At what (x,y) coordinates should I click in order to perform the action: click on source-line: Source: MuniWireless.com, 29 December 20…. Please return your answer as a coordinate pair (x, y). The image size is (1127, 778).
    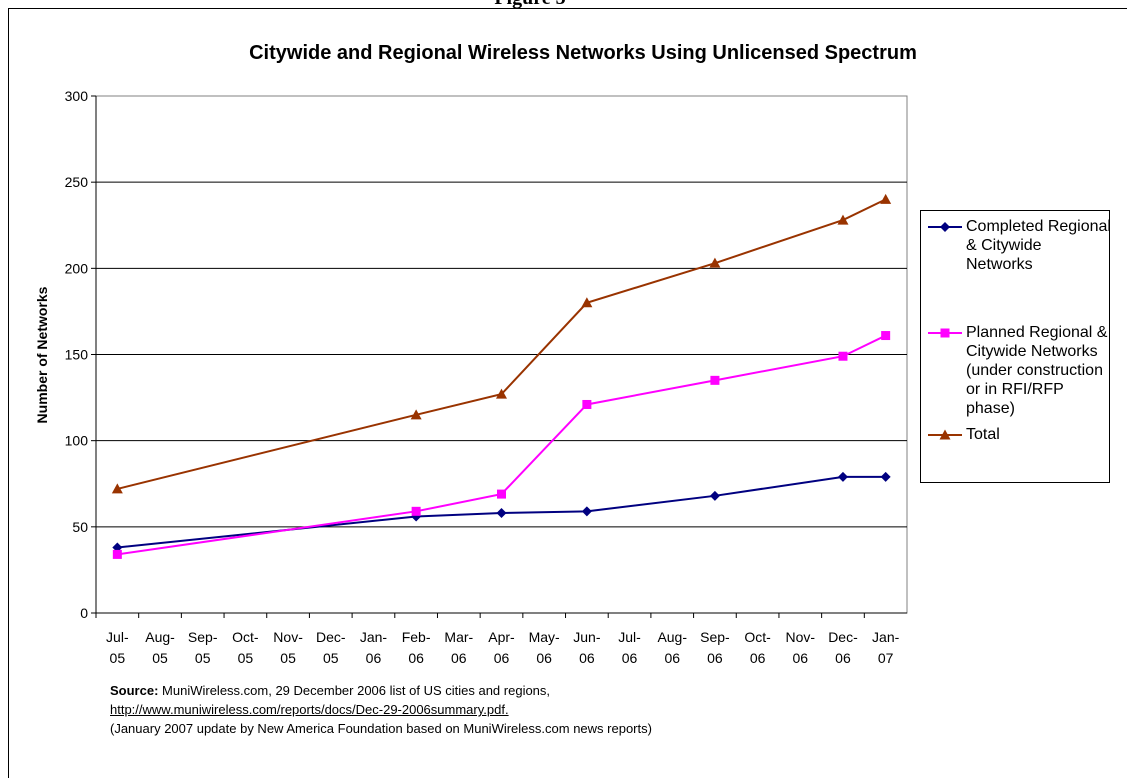
    Looking at the image, I should click on (330, 691).